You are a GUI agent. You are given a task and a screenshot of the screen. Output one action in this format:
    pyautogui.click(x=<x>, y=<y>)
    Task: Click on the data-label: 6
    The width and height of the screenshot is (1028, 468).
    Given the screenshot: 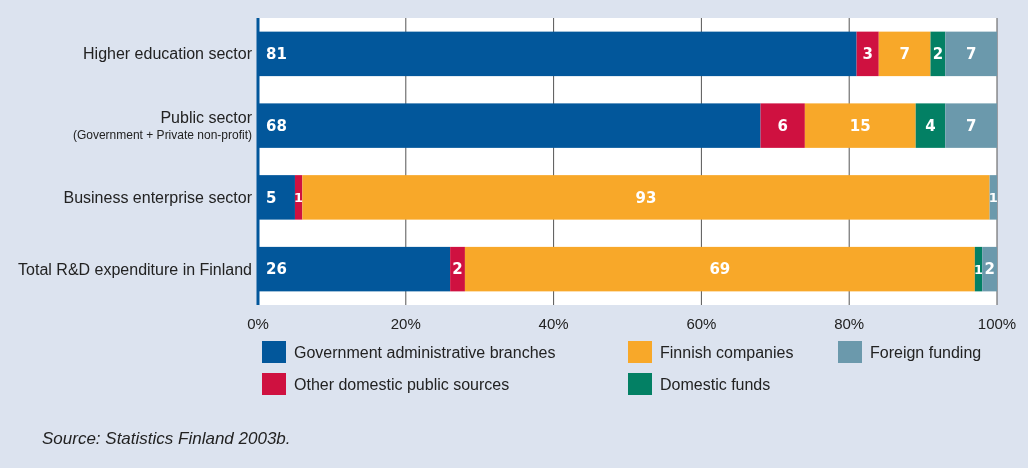 What is the action you would take?
    pyautogui.click(x=782, y=125)
    